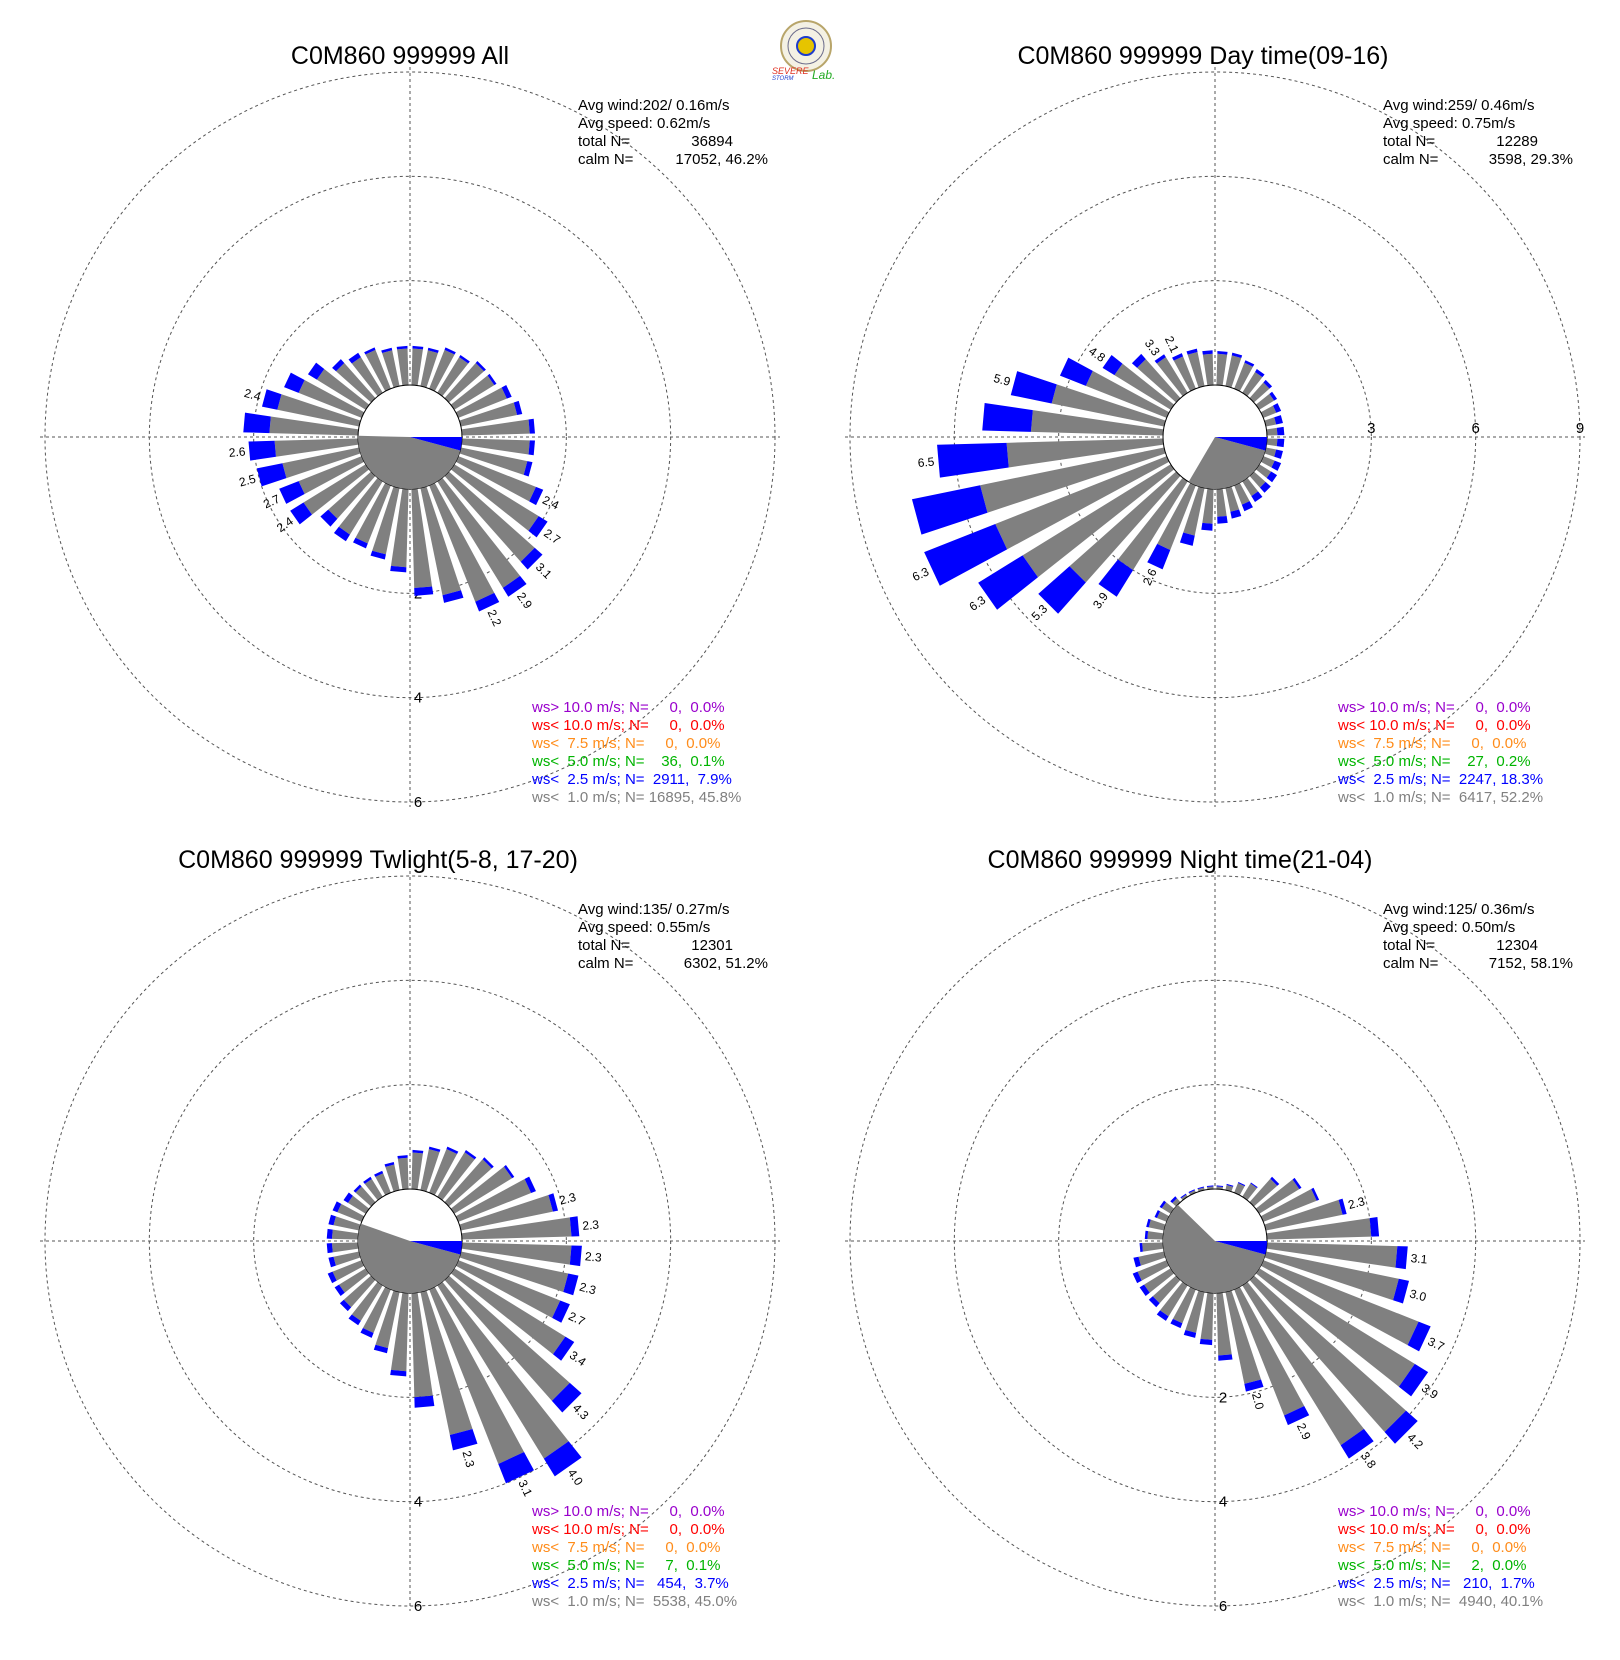 This screenshot has width=1620, height=1660. What do you see at coordinates (1580, 428) in the screenshot?
I see `ring-label: 9` at bounding box center [1580, 428].